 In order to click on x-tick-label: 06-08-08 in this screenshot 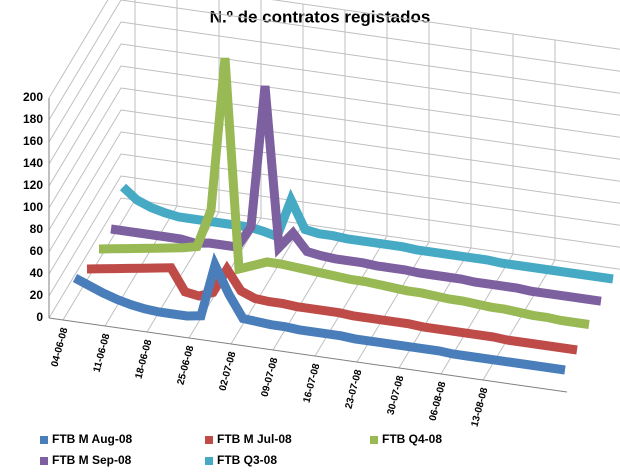, I will do `click(437, 401)`.